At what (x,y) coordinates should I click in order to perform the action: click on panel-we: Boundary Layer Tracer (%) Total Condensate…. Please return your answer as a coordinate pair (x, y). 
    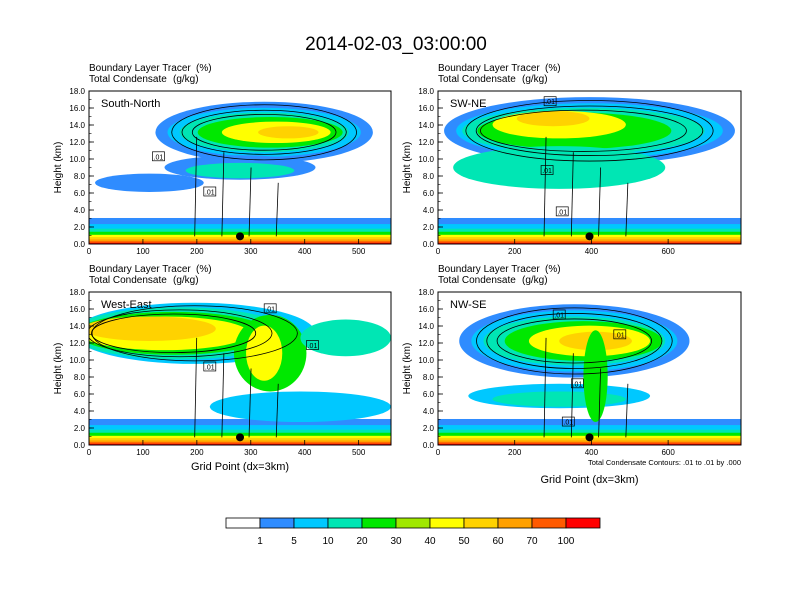
    Looking at the image, I should click on (222, 368).